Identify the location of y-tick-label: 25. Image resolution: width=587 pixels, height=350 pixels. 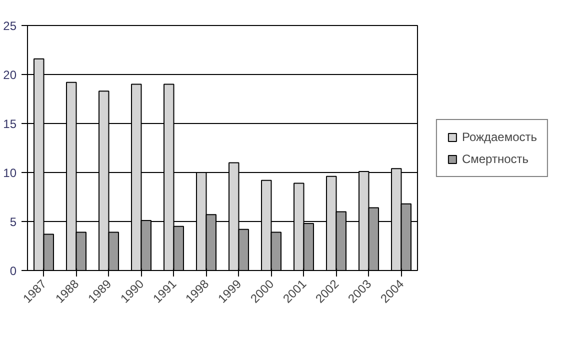
(10, 26).